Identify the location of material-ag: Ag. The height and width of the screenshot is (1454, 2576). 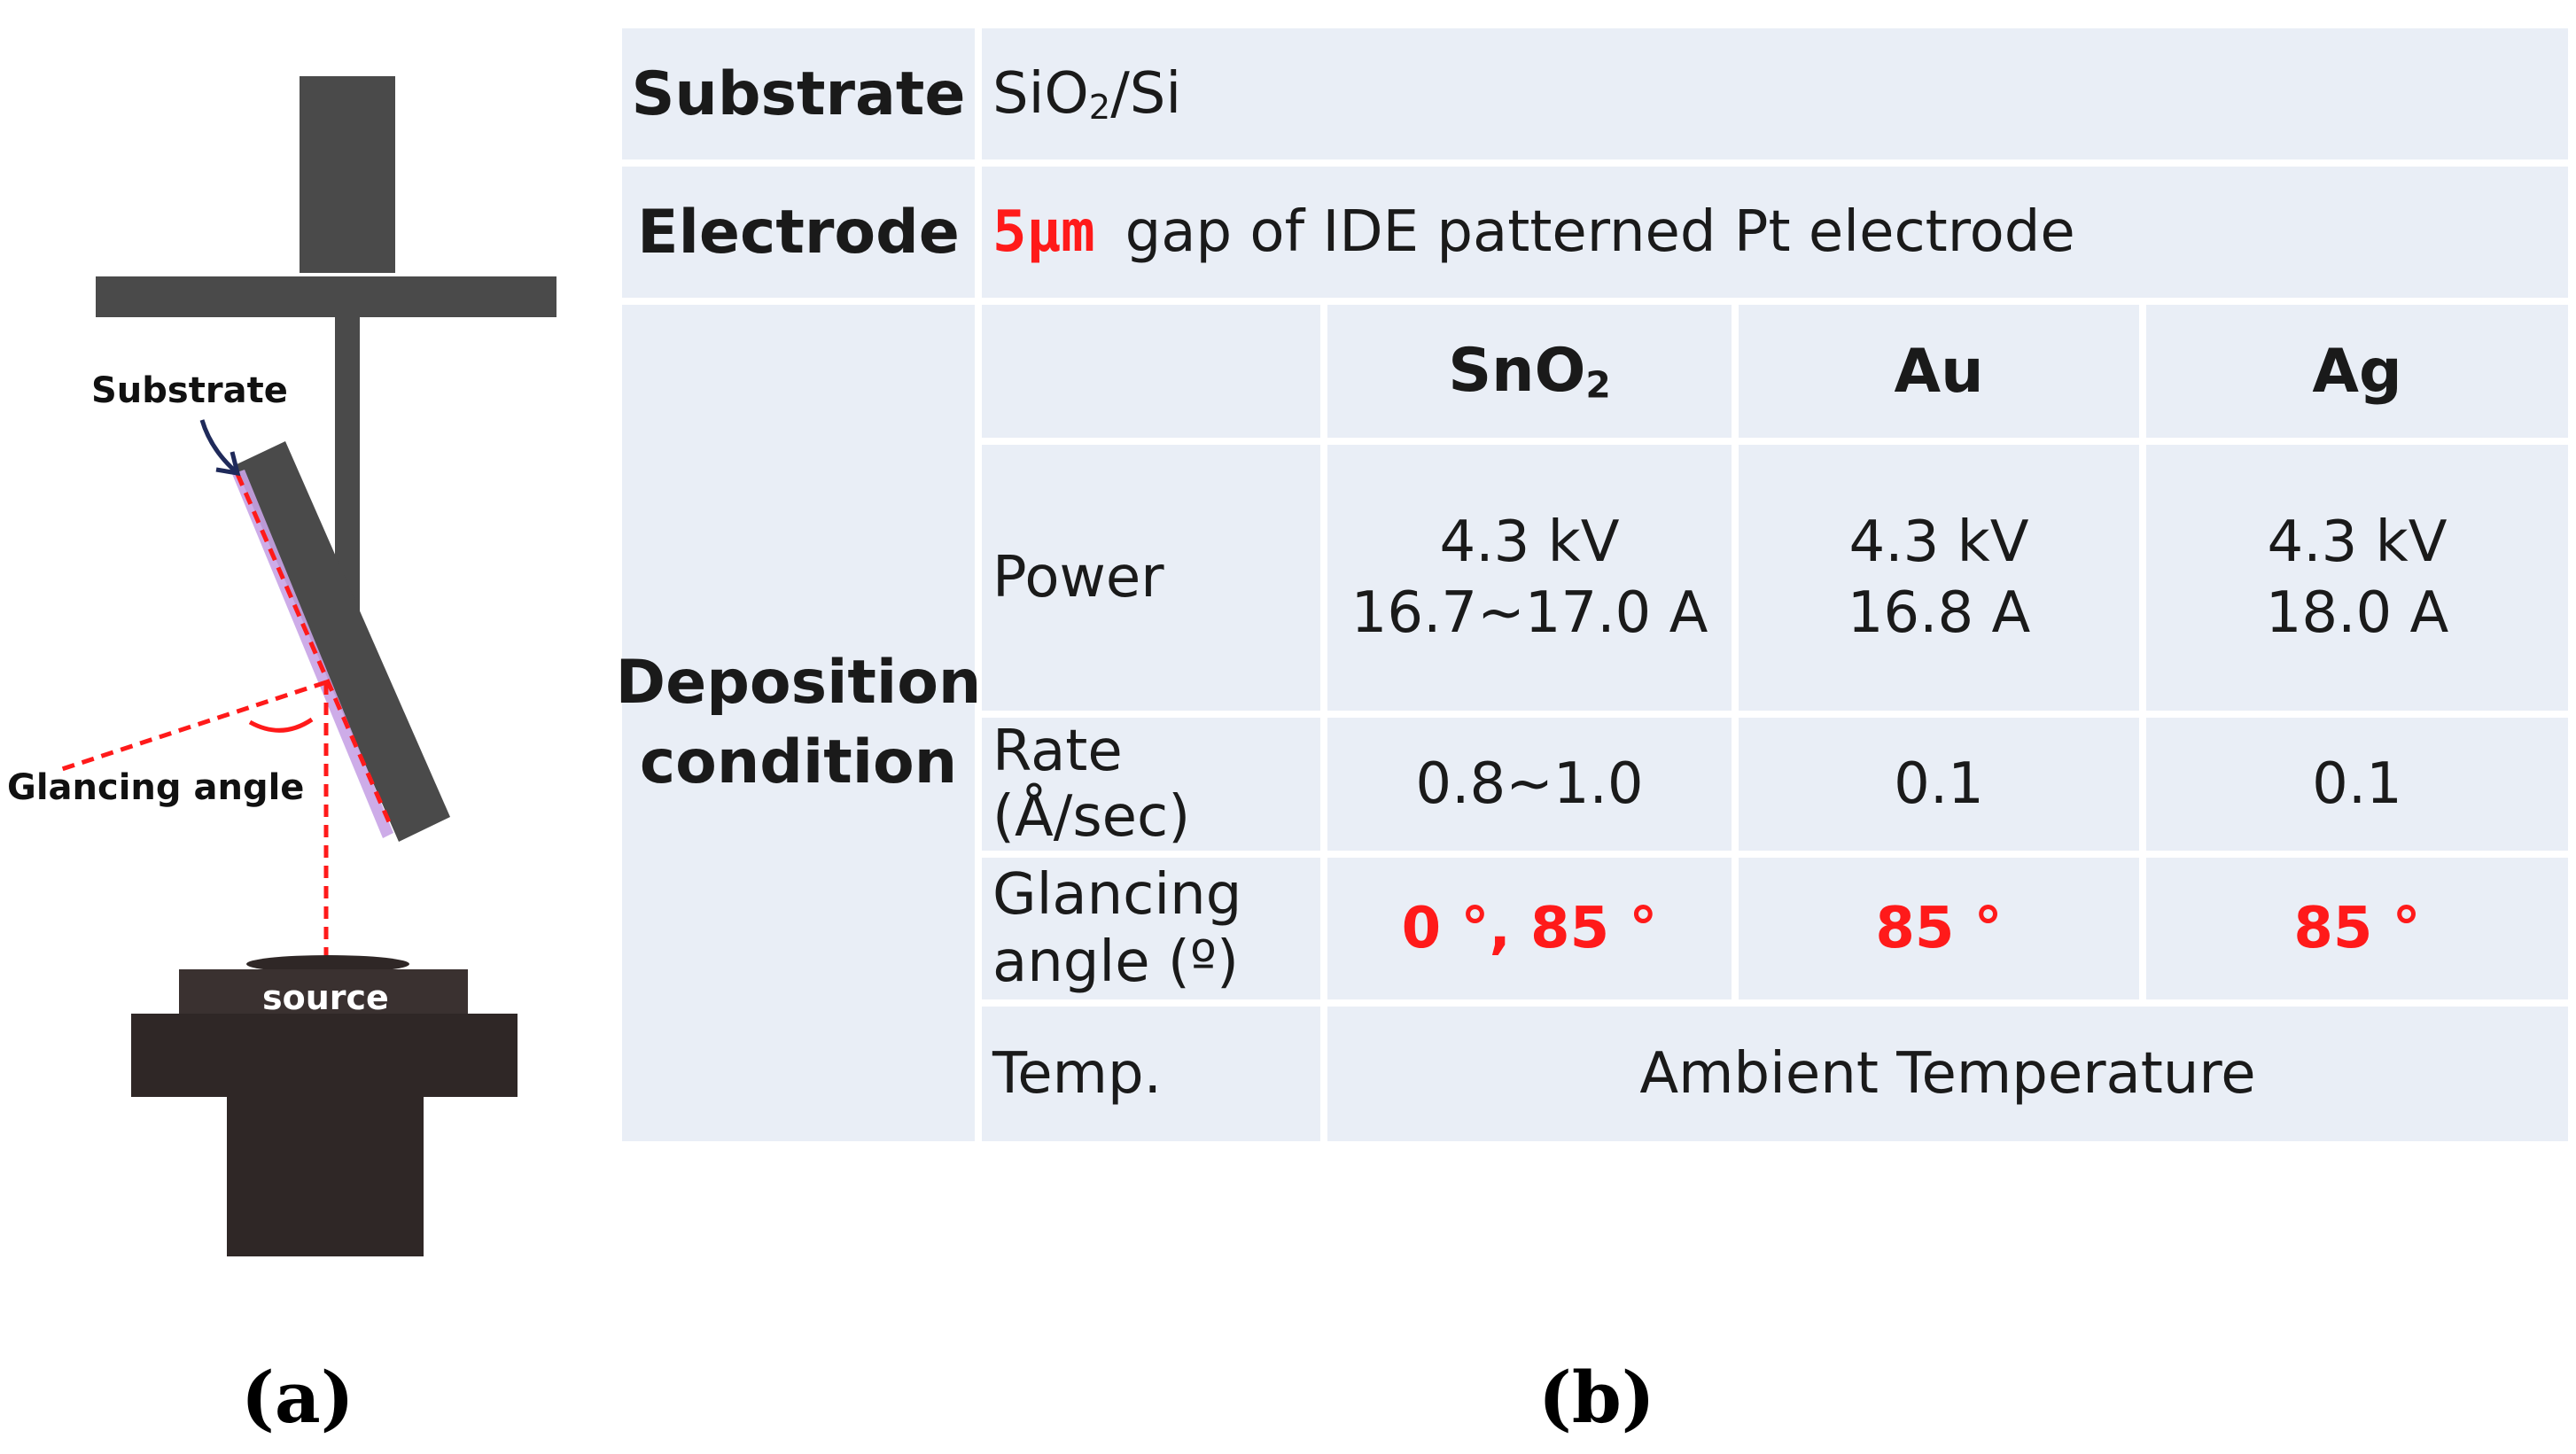
(2357, 372).